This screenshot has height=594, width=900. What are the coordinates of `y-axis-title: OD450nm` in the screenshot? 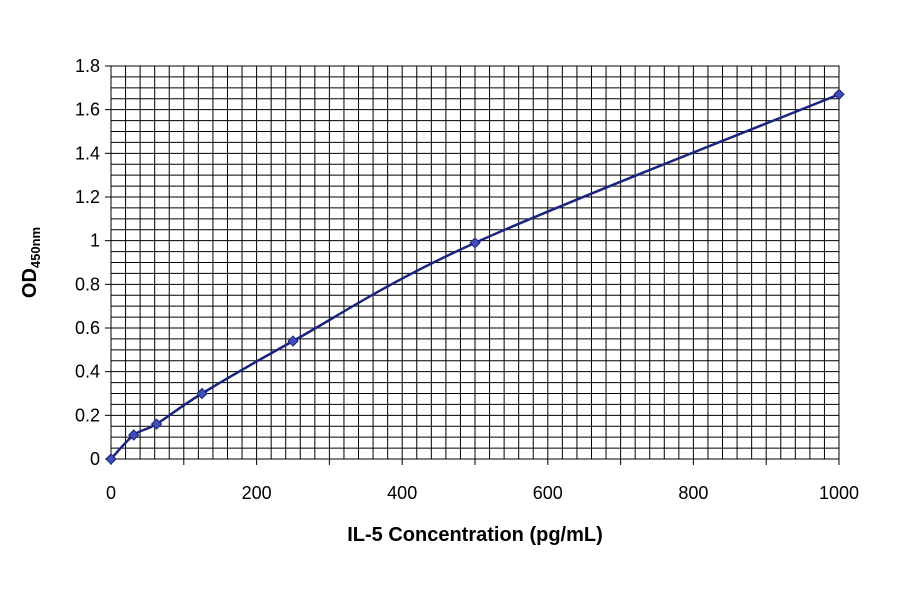 It's located at (31, 262).